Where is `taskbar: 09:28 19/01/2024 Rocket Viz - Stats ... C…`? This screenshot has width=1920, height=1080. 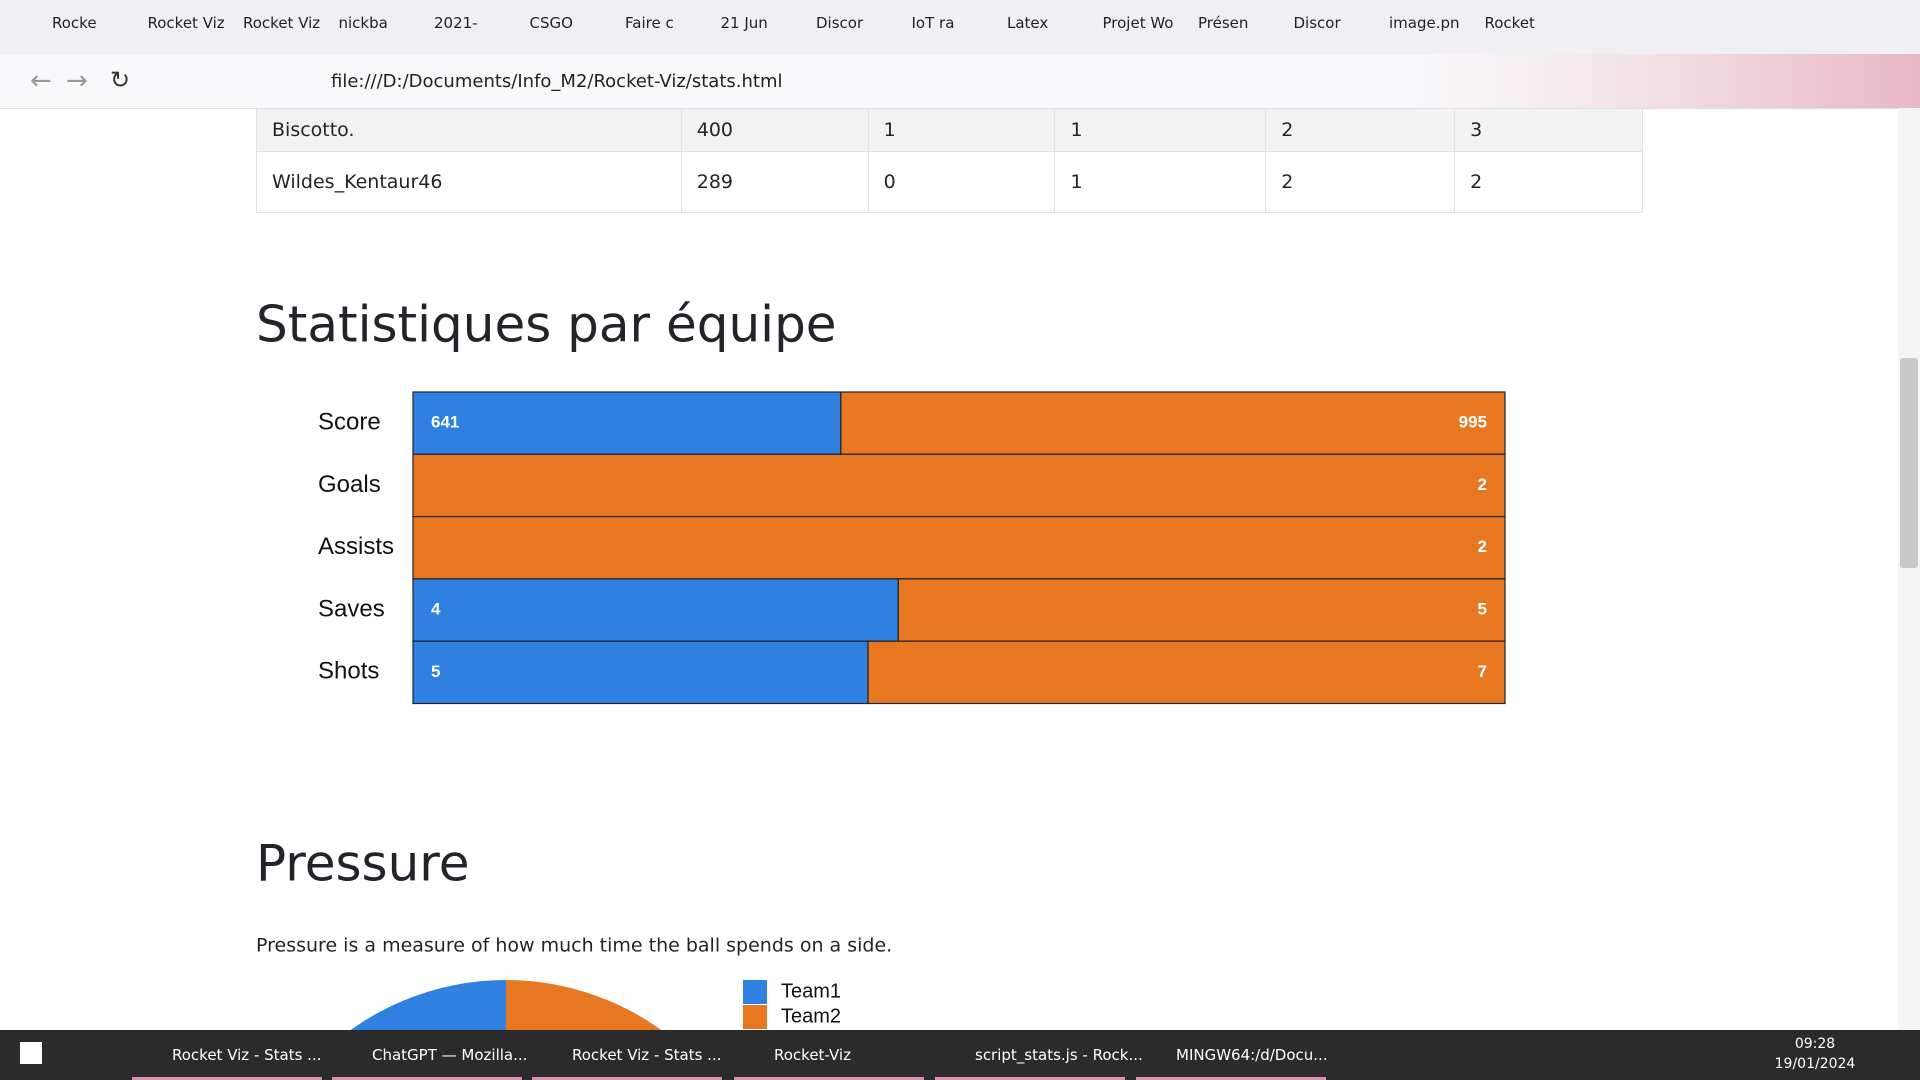
taskbar: 09:28 19/01/2024 Rocket Viz - Stats ... C… is located at coordinates (960, 1055).